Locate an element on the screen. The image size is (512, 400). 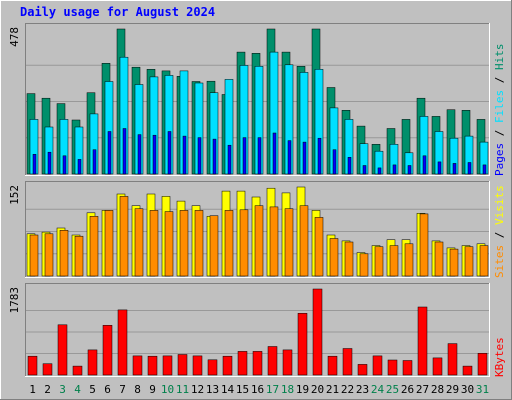
x-tick-label-day-13: 13 is located at coordinates (212, 389).